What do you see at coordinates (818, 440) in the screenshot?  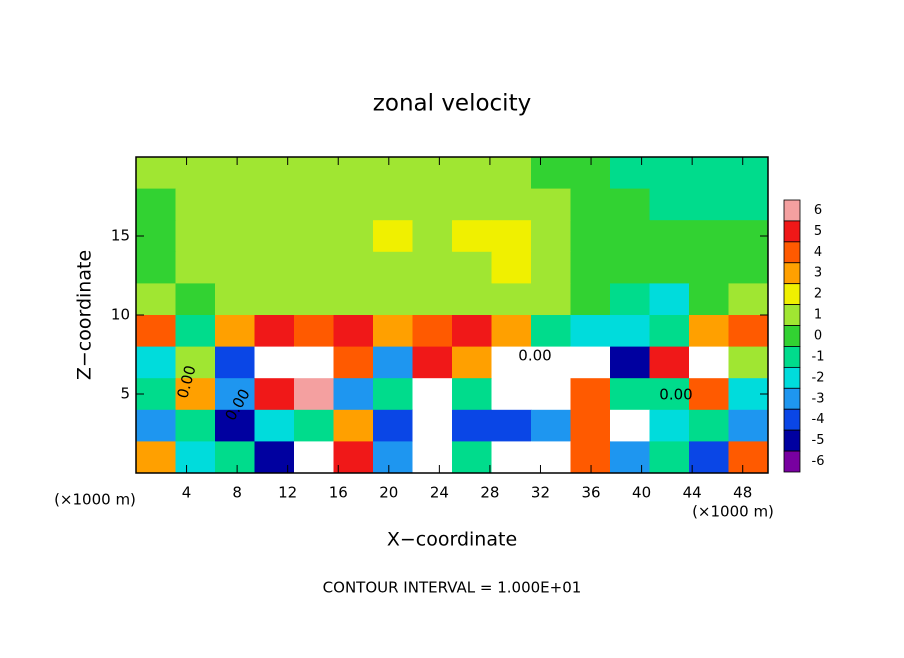 I see `colorbar-label: -5` at bounding box center [818, 440].